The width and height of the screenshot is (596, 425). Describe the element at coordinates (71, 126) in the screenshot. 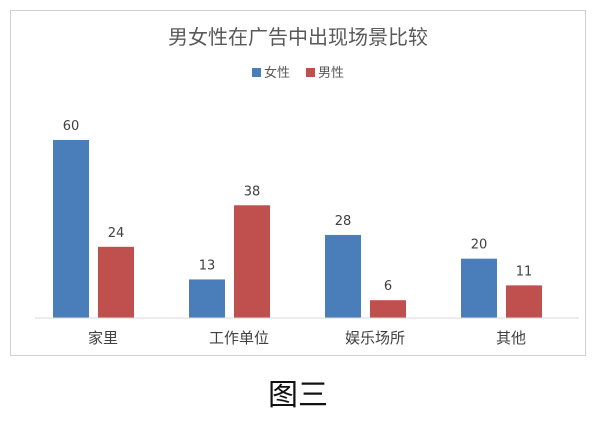

I see `data-label-1-1: 60` at that location.